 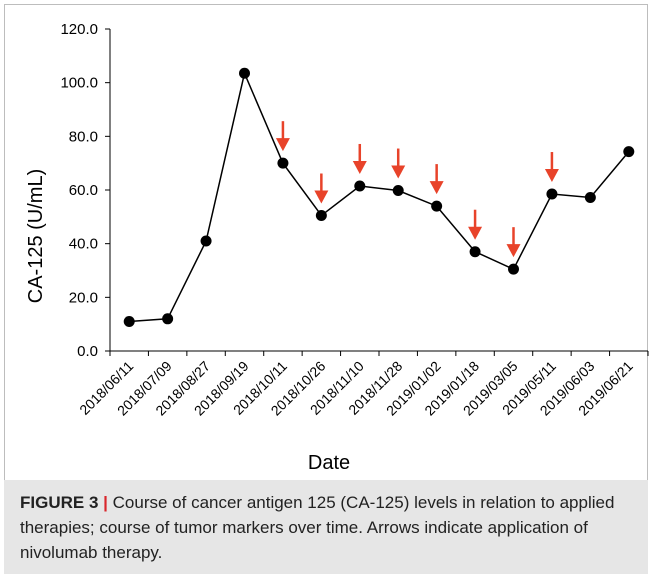 I want to click on caption-label: FIGURE 3, so click(x=59, y=502).